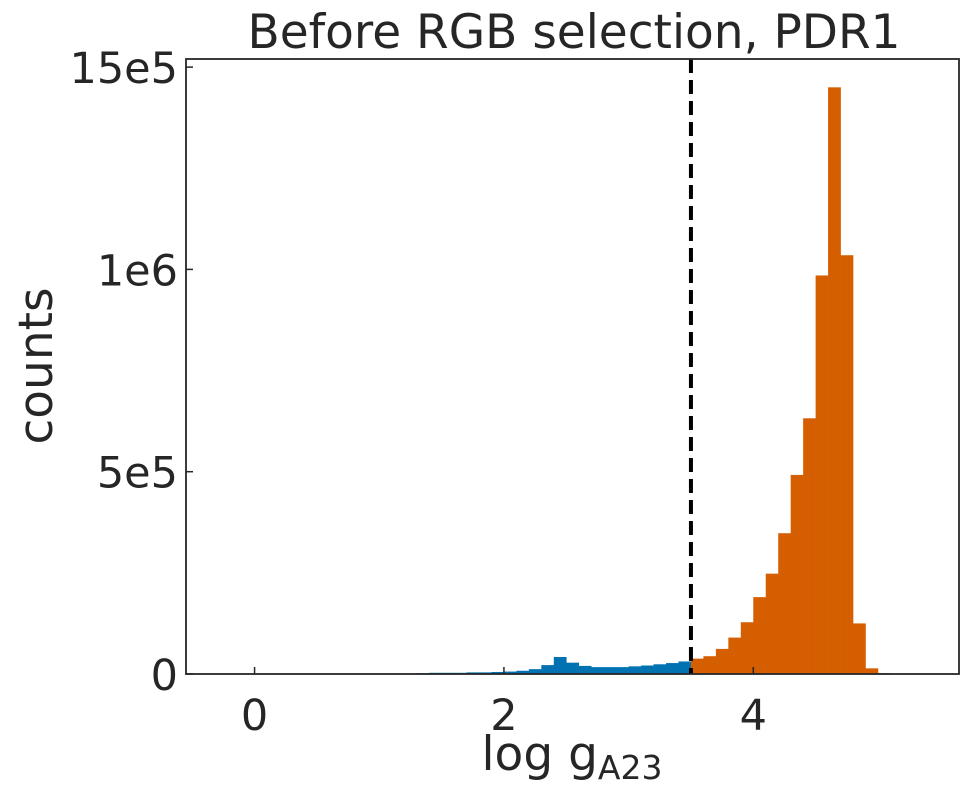 This screenshot has width=969, height=791. I want to click on y-axis-label: counts, so click(36, 365).